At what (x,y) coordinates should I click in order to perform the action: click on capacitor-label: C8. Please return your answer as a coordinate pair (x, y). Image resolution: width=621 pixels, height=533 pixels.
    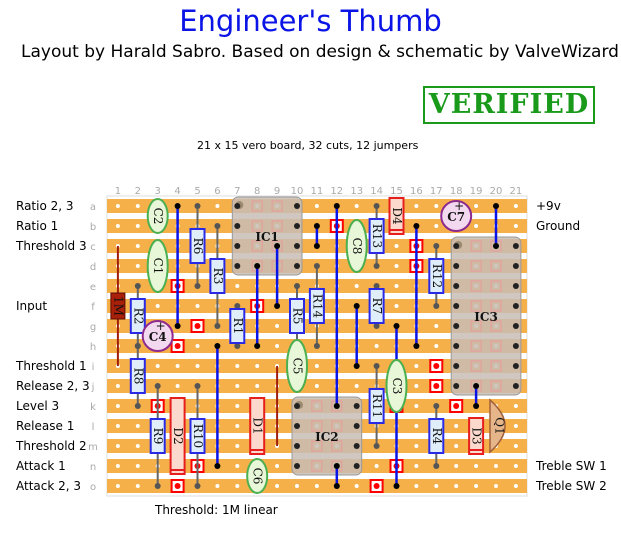
    Looking at the image, I should click on (357, 246).